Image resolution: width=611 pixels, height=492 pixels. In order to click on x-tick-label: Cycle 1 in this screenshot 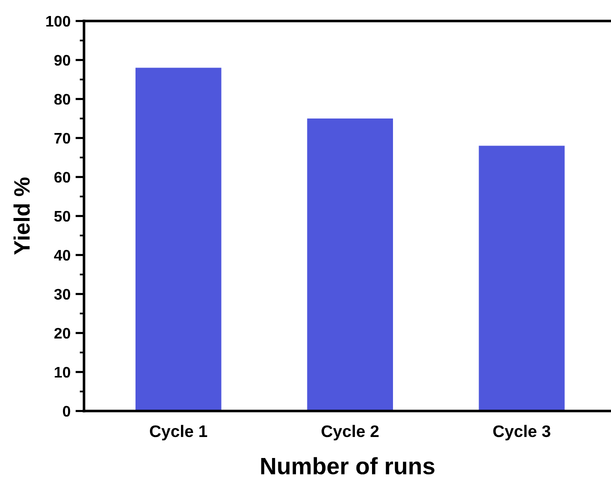, I will do `click(179, 432)`.